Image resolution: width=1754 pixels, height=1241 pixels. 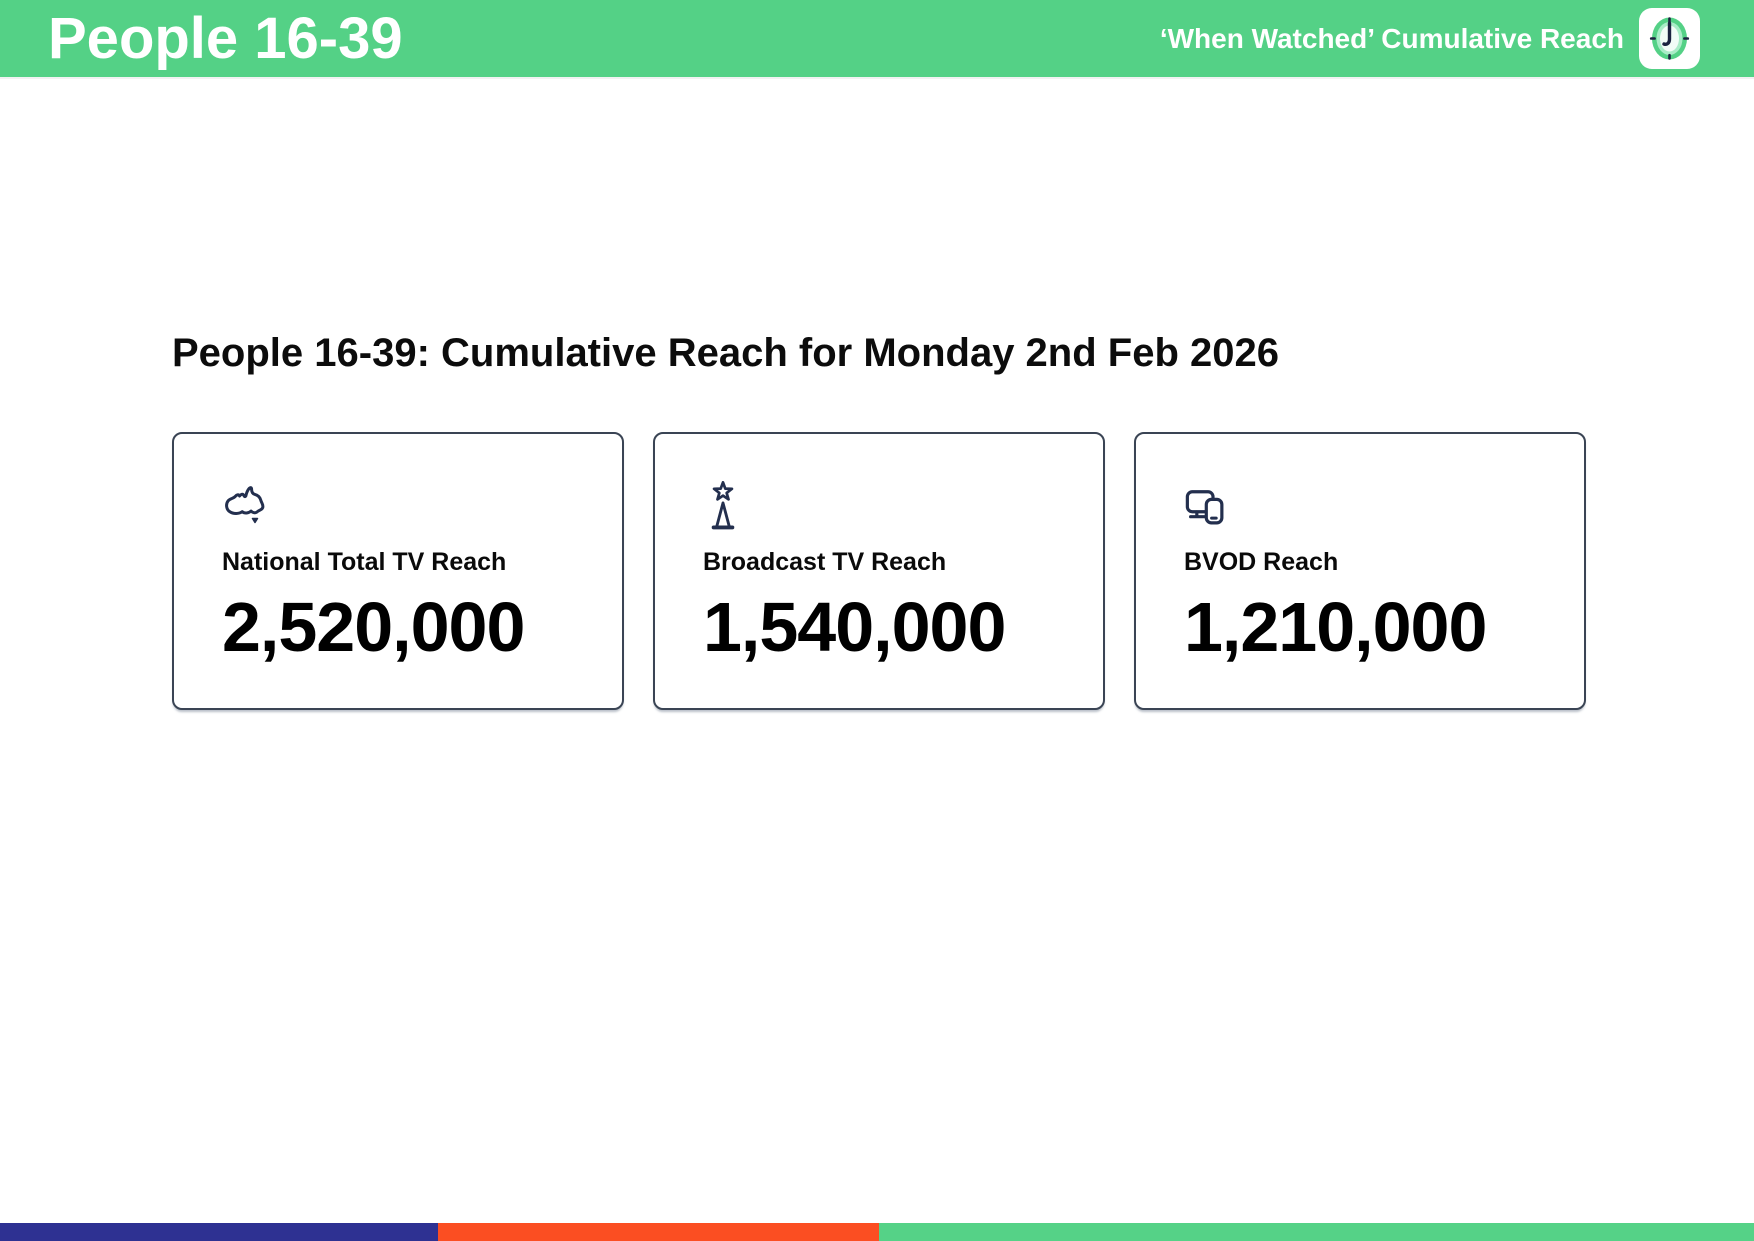 I want to click on card-national-total-tv-reach: National Total TV Reach 2,520,000, so click(x=398, y=571).